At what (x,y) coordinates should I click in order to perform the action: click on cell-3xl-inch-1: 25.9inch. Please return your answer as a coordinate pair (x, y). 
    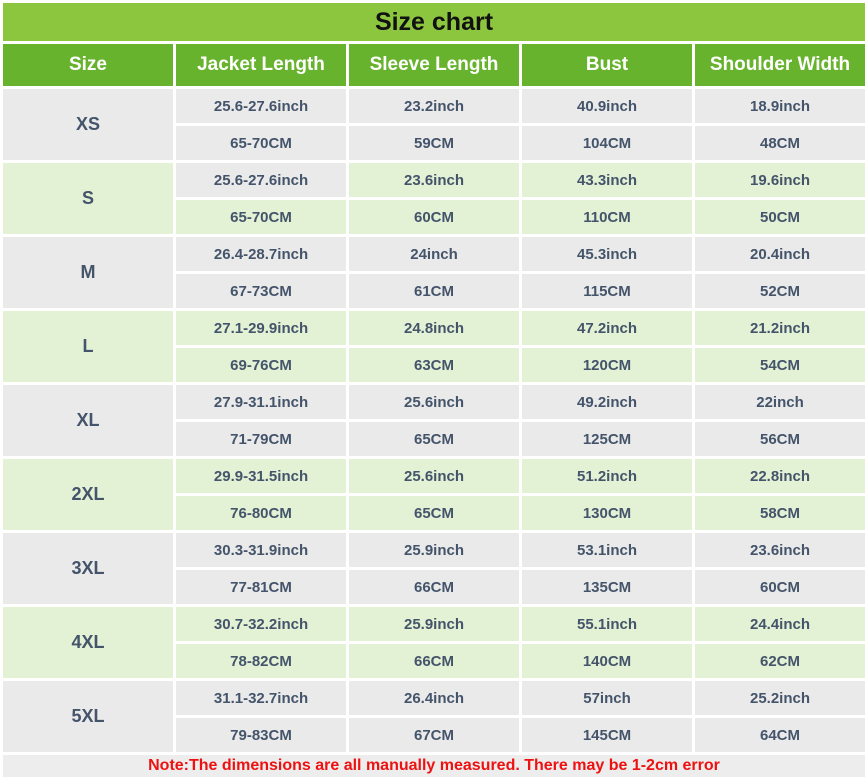
    Looking at the image, I should click on (434, 550).